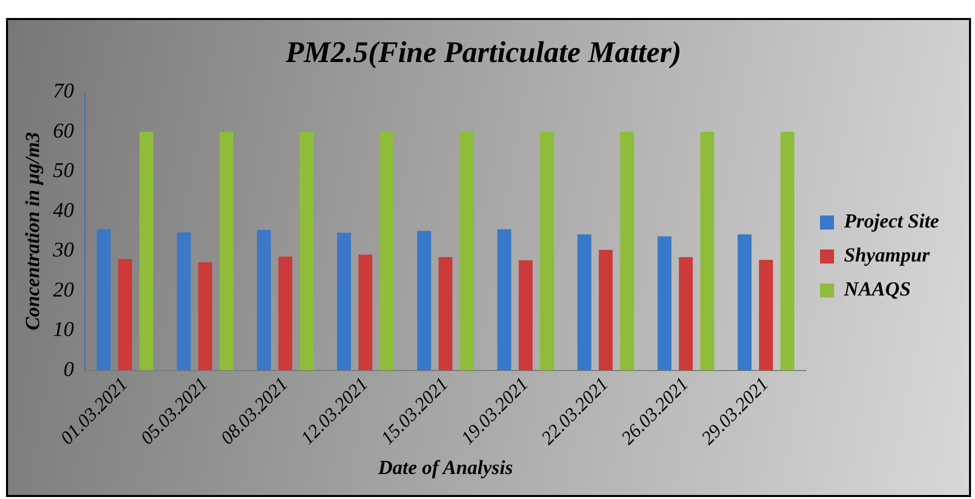 The width and height of the screenshot is (975, 499). I want to click on legend-label: Project Site, so click(891, 221).